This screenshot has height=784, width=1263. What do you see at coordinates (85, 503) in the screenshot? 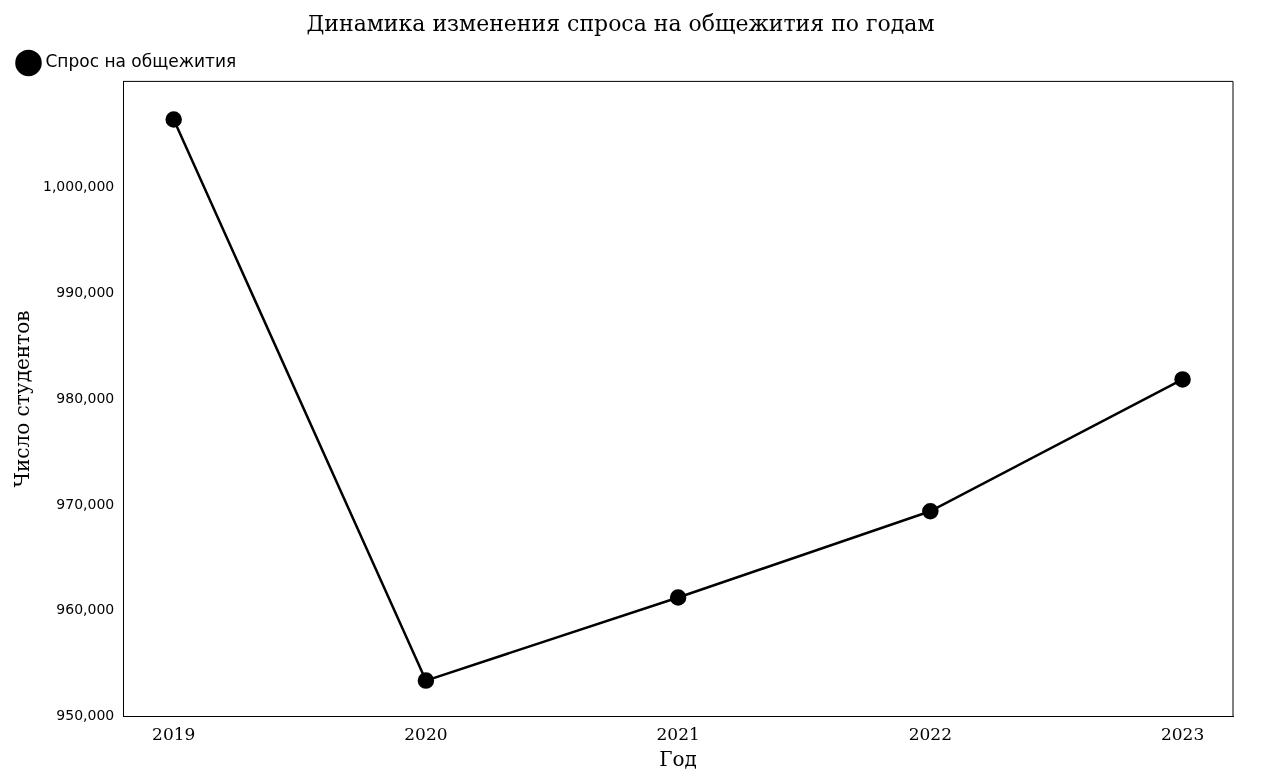
I see `y-tick-label: 970,000` at bounding box center [85, 503].